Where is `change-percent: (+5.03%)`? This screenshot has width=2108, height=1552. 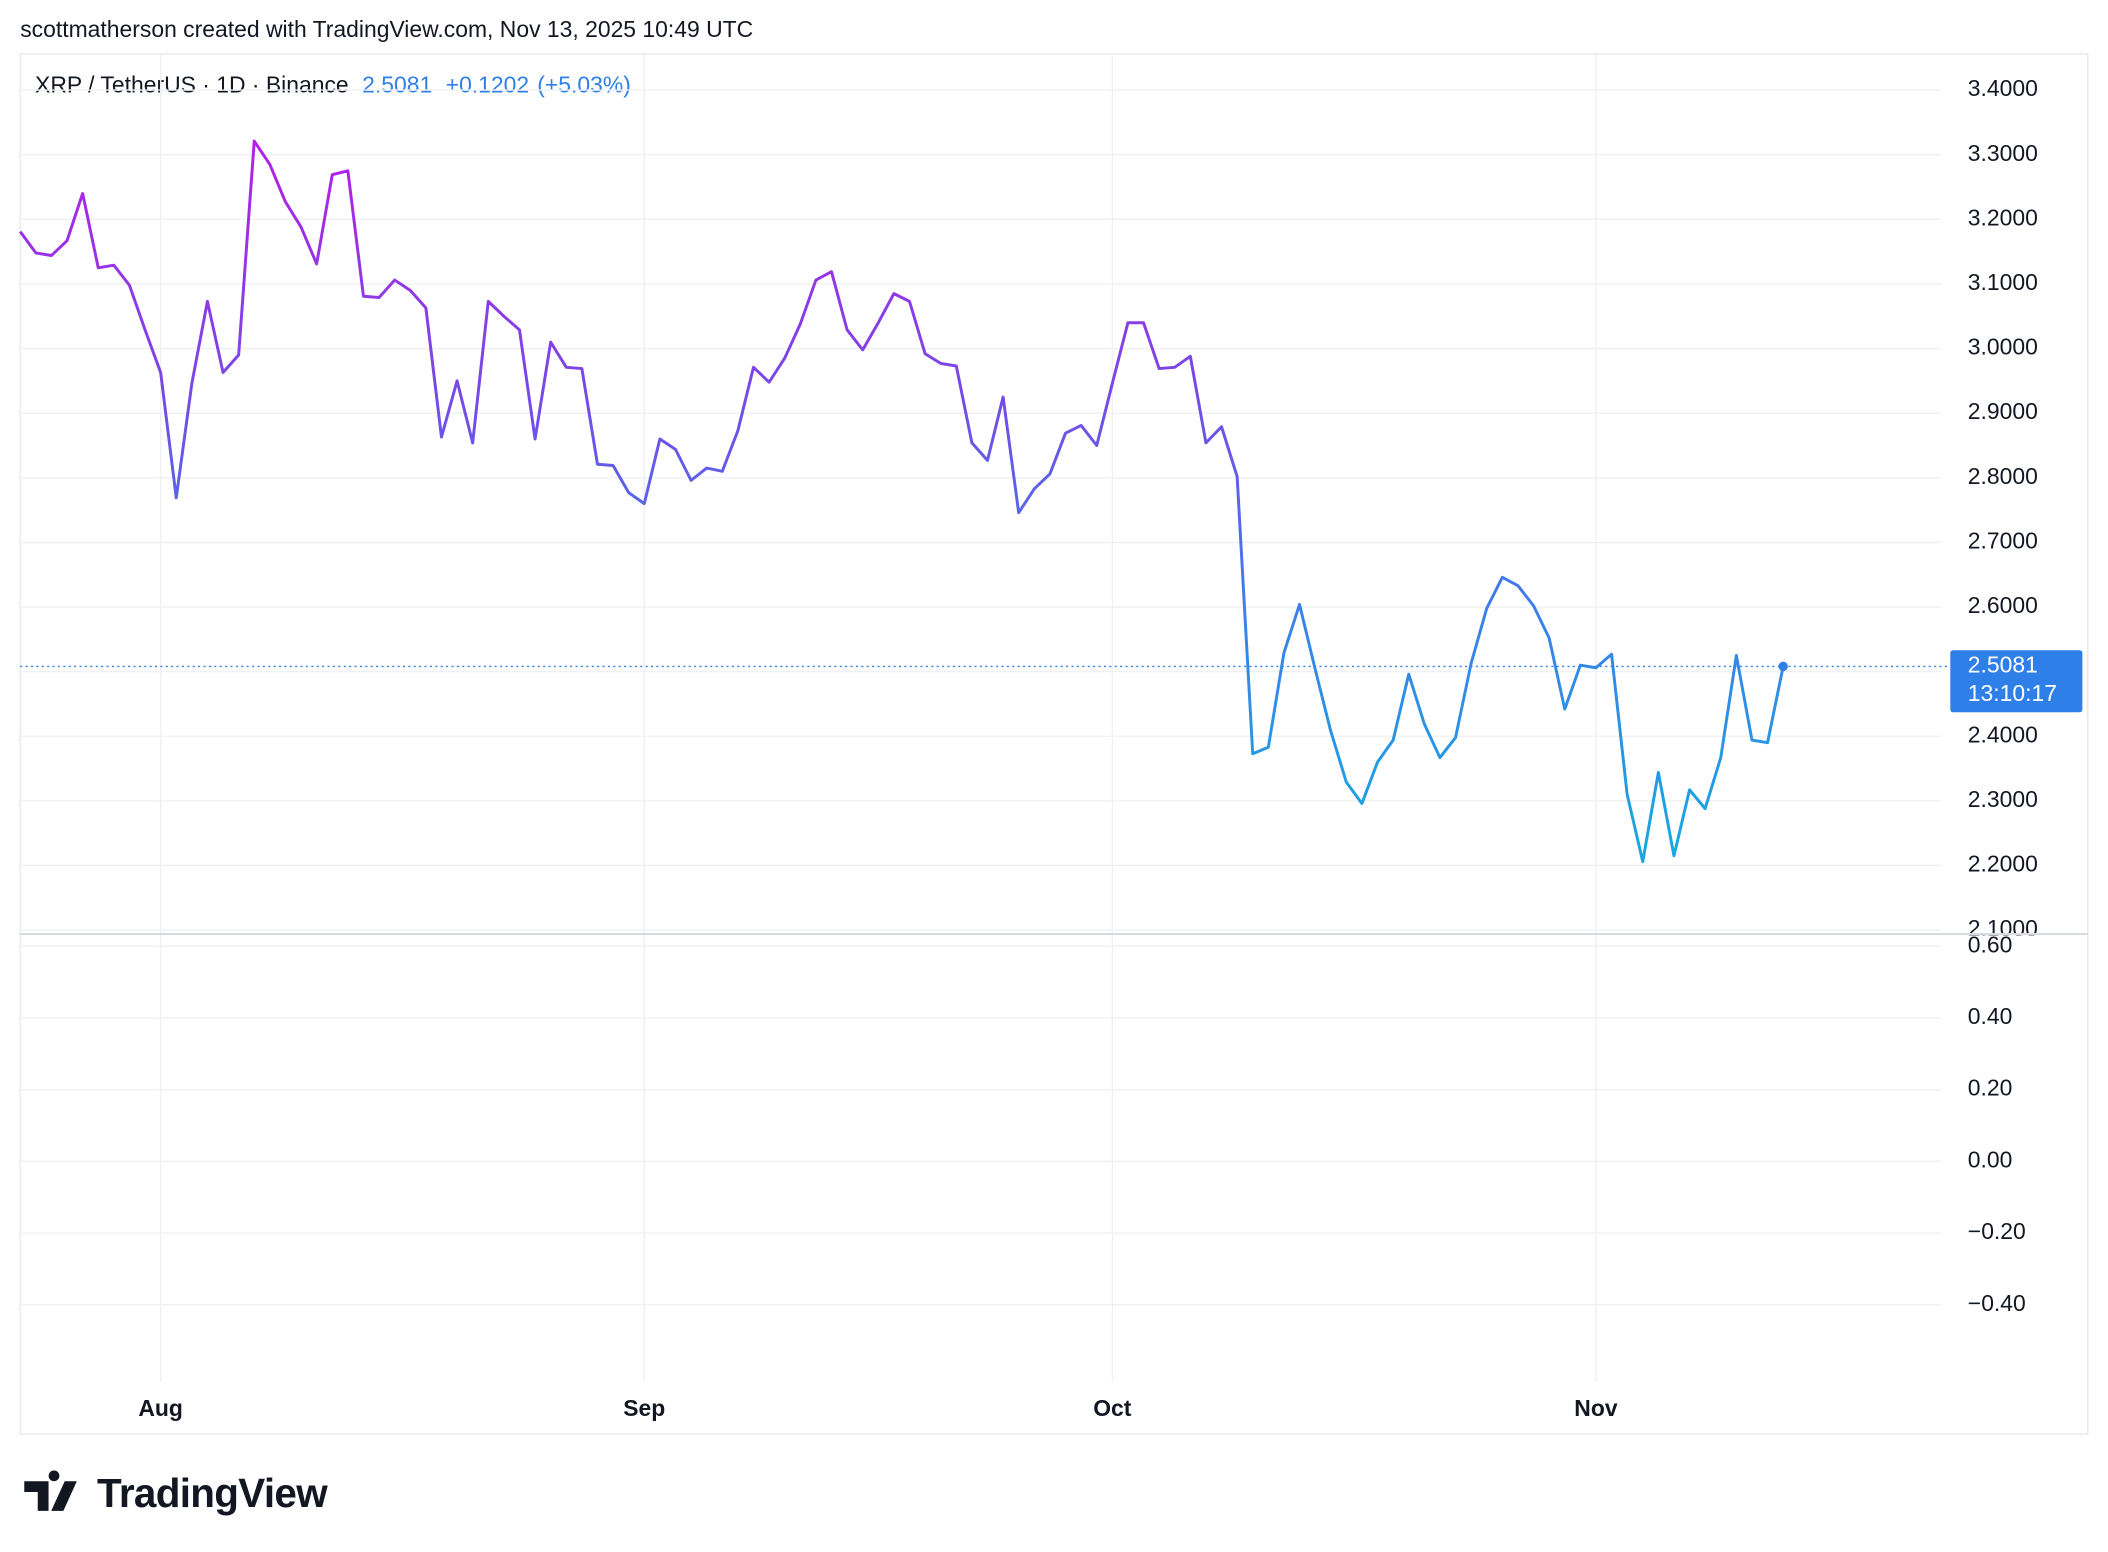 change-percent: (+5.03%) is located at coordinates (584, 84).